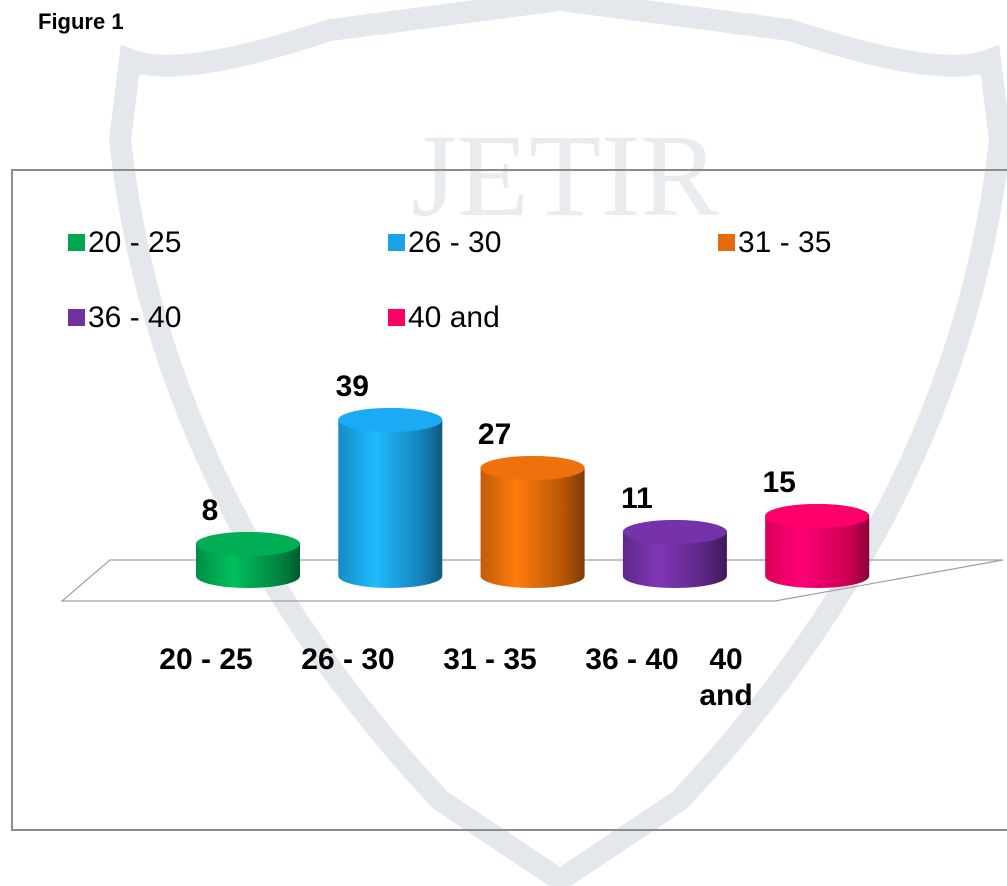 This screenshot has height=886, width=1007. I want to click on legend: 20 - 25 26 - 30 31 - 35 36 - 40 40 and, so click(449, 280).